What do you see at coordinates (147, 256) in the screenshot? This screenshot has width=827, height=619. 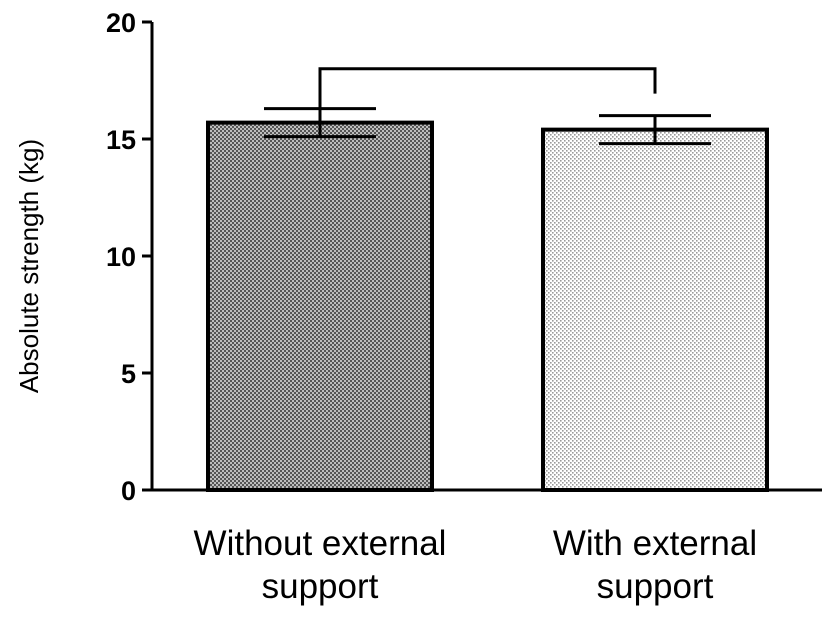 I see `y-ticks-layer` at bounding box center [147, 256].